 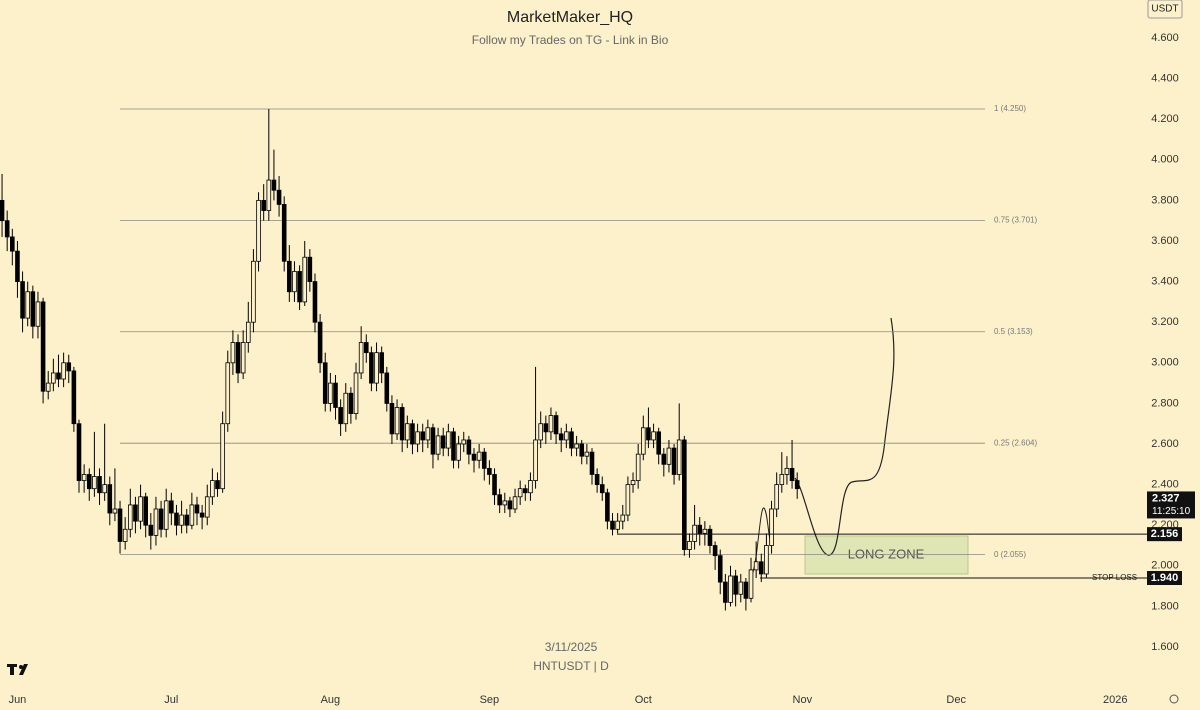 I want to click on date-label: 3/11/2025, so click(x=571, y=647).